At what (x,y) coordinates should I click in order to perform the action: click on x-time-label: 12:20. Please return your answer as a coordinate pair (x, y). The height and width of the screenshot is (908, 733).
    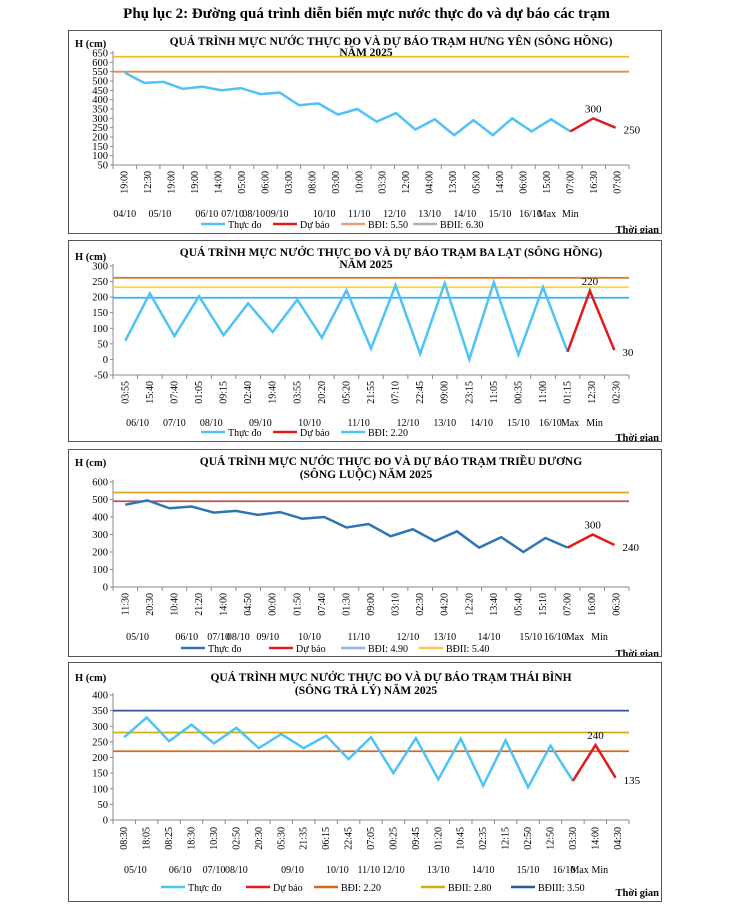
    Looking at the image, I should click on (469, 604).